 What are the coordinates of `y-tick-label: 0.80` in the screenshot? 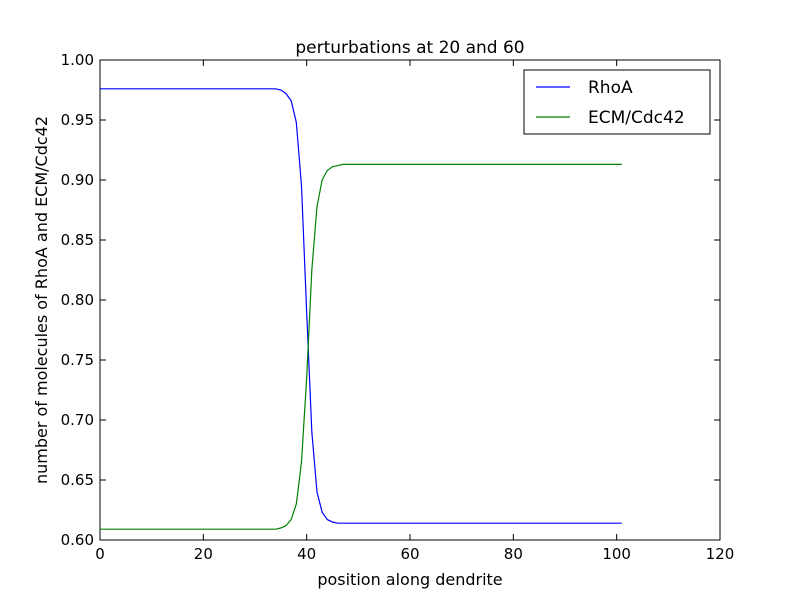 It's located at (77, 300).